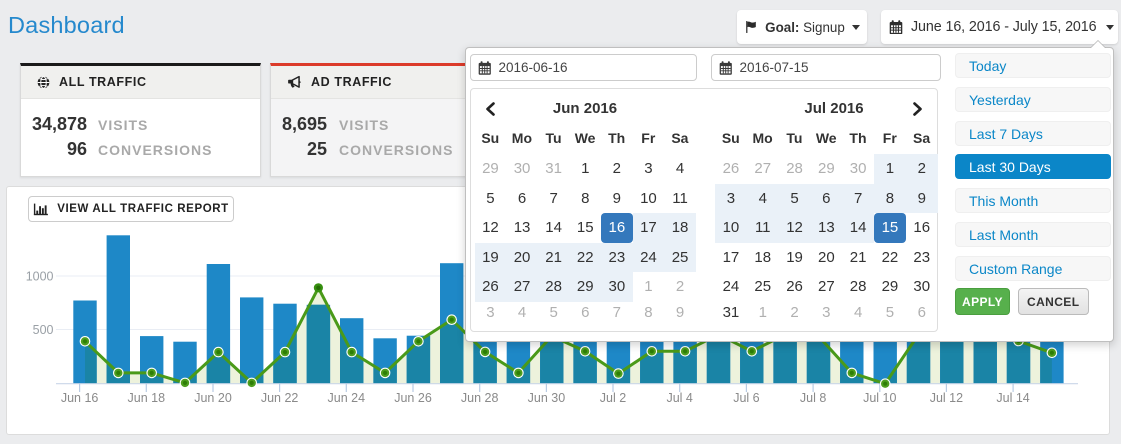 The height and width of the screenshot is (444, 1121). Describe the element at coordinates (679, 398) in the screenshot. I see `svg-text: Jul 4` at that location.